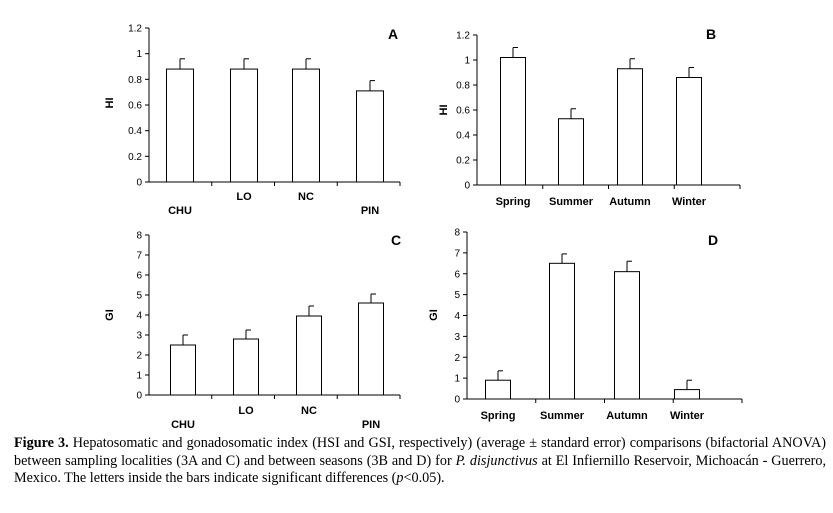 The width and height of the screenshot is (833, 513). I want to click on panel-d-y-tick-label: 5, so click(457, 295).